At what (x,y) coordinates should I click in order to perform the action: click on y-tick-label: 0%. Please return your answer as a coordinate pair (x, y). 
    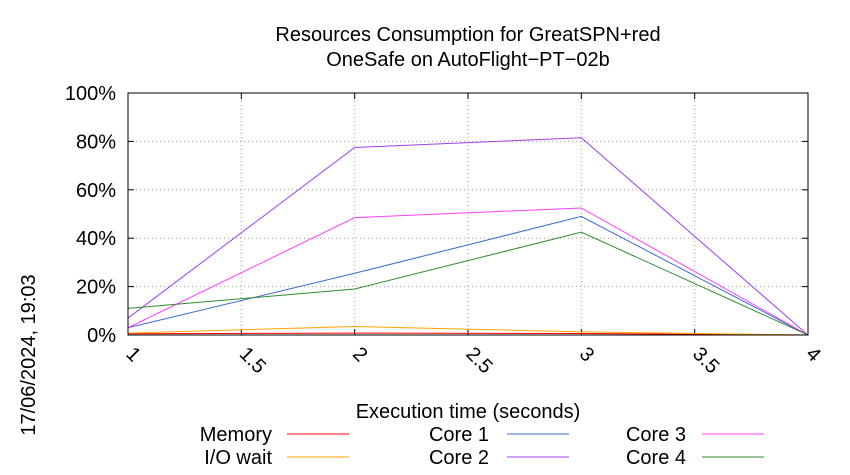
    Looking at the image, I should click on (101, 336).